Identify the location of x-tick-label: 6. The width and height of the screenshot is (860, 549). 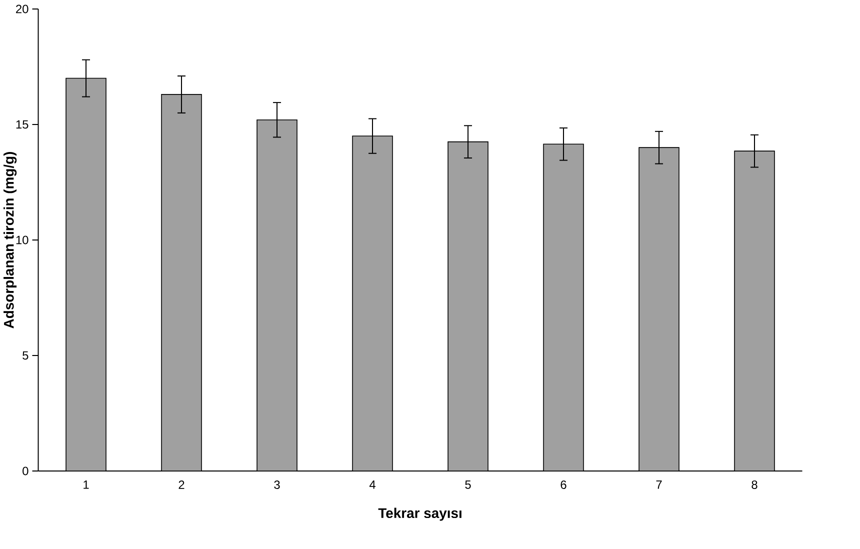
(563, 484).